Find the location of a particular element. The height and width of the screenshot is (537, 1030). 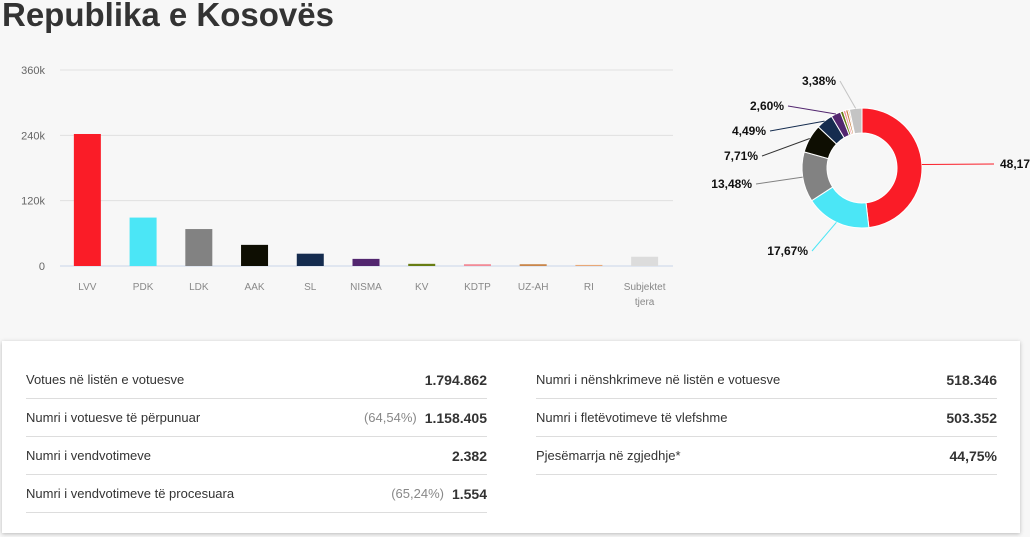

stat-label: Numri i vendvotimeve is located at coordinates (88, 455).